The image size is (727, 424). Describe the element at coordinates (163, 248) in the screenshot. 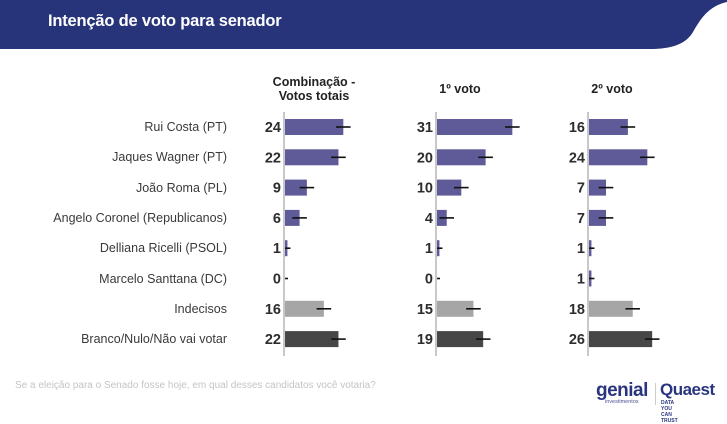

I see `category-label: Delliana Ricelli (PSOL)` at that location.